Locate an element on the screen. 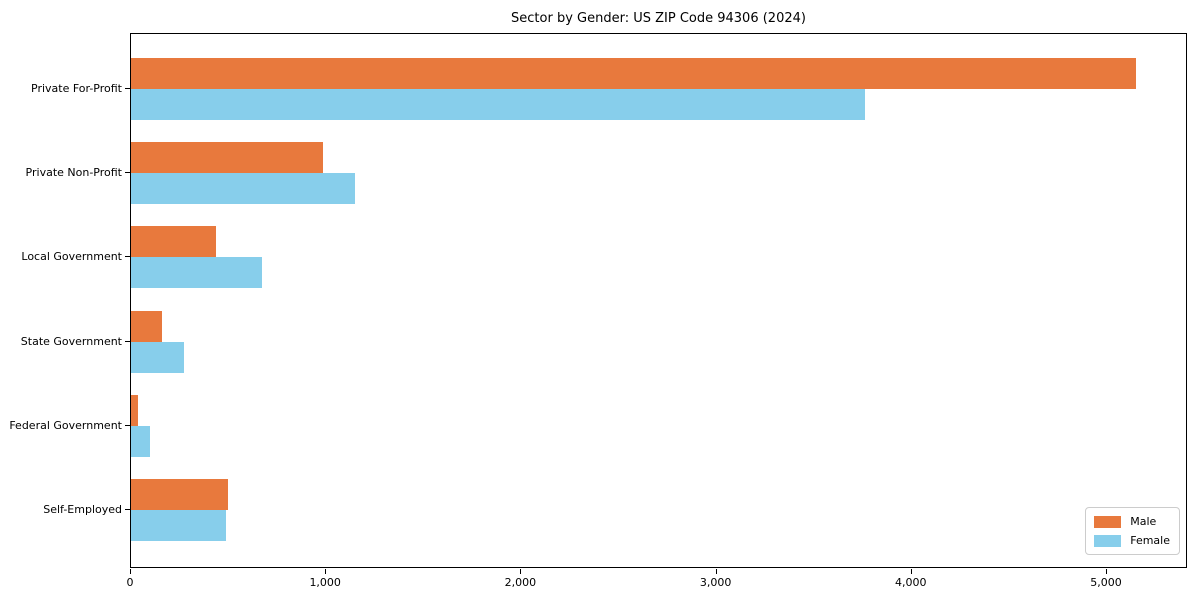 This screenshot has height=600, width=1200. x-tick-label: 5,000 is located at coordinates (1106, 582).